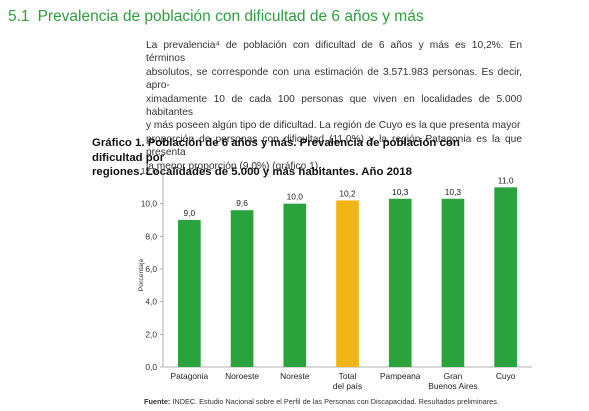  Describe the element at coordinates (242, 203) in the screenshot. I see `bar-value-label: 9,6` at that location.